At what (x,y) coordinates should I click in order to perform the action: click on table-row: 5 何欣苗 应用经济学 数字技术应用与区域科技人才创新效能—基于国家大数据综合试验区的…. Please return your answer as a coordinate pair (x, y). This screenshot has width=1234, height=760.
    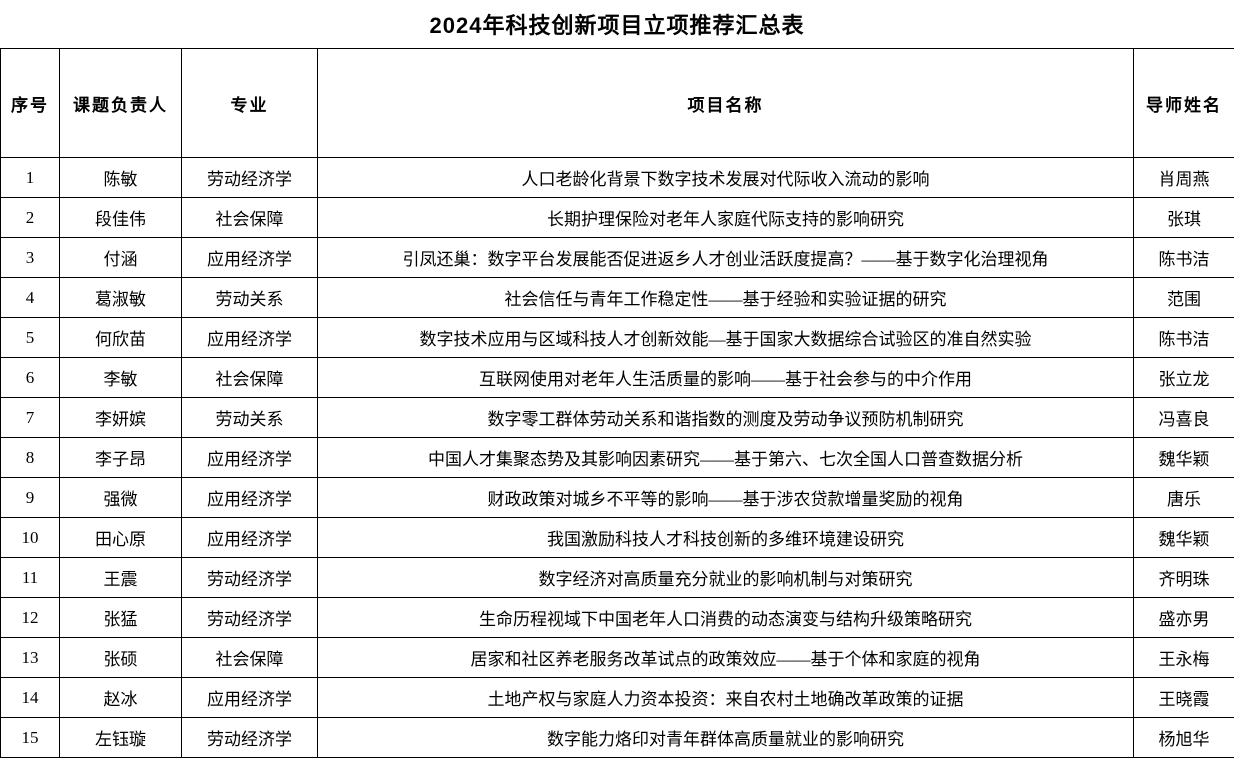
    Looking at the image, I should click on (617, 337).